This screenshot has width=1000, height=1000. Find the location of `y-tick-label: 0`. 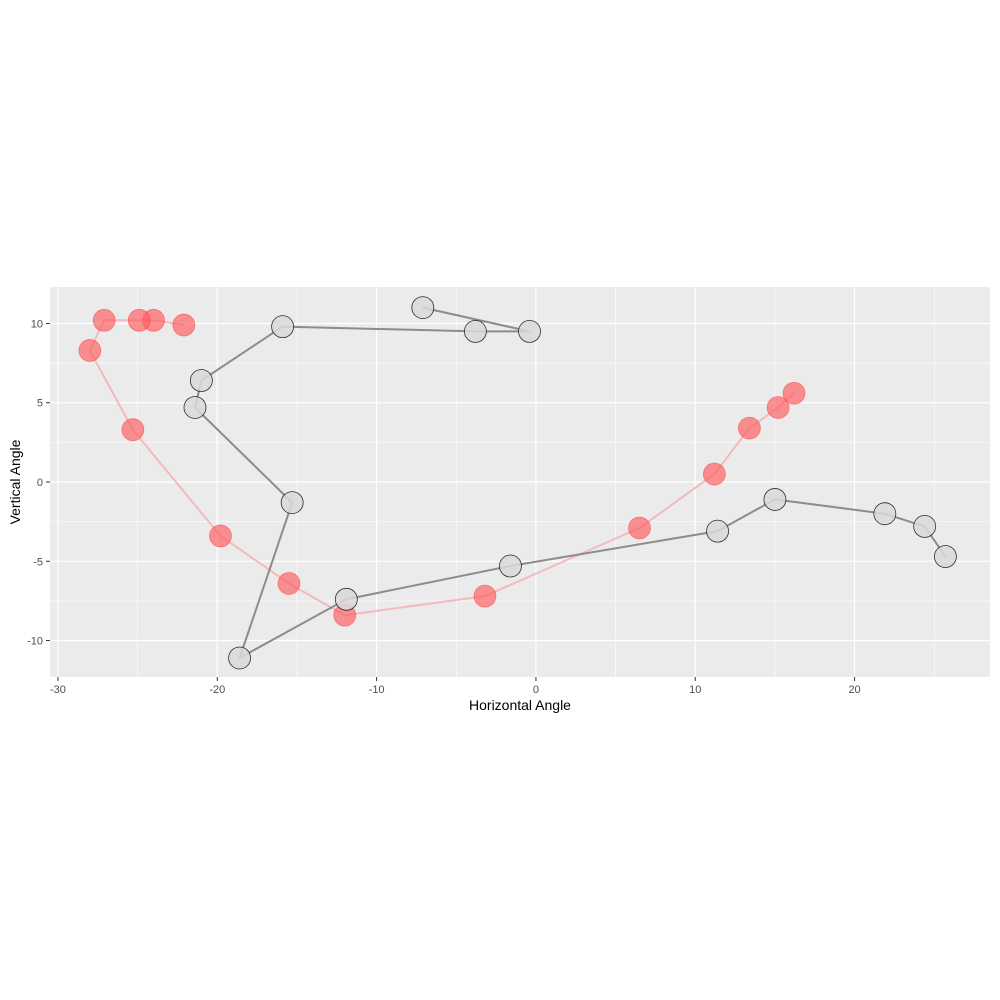

y-tick-label: 0 is located at coordinates (40, 483).